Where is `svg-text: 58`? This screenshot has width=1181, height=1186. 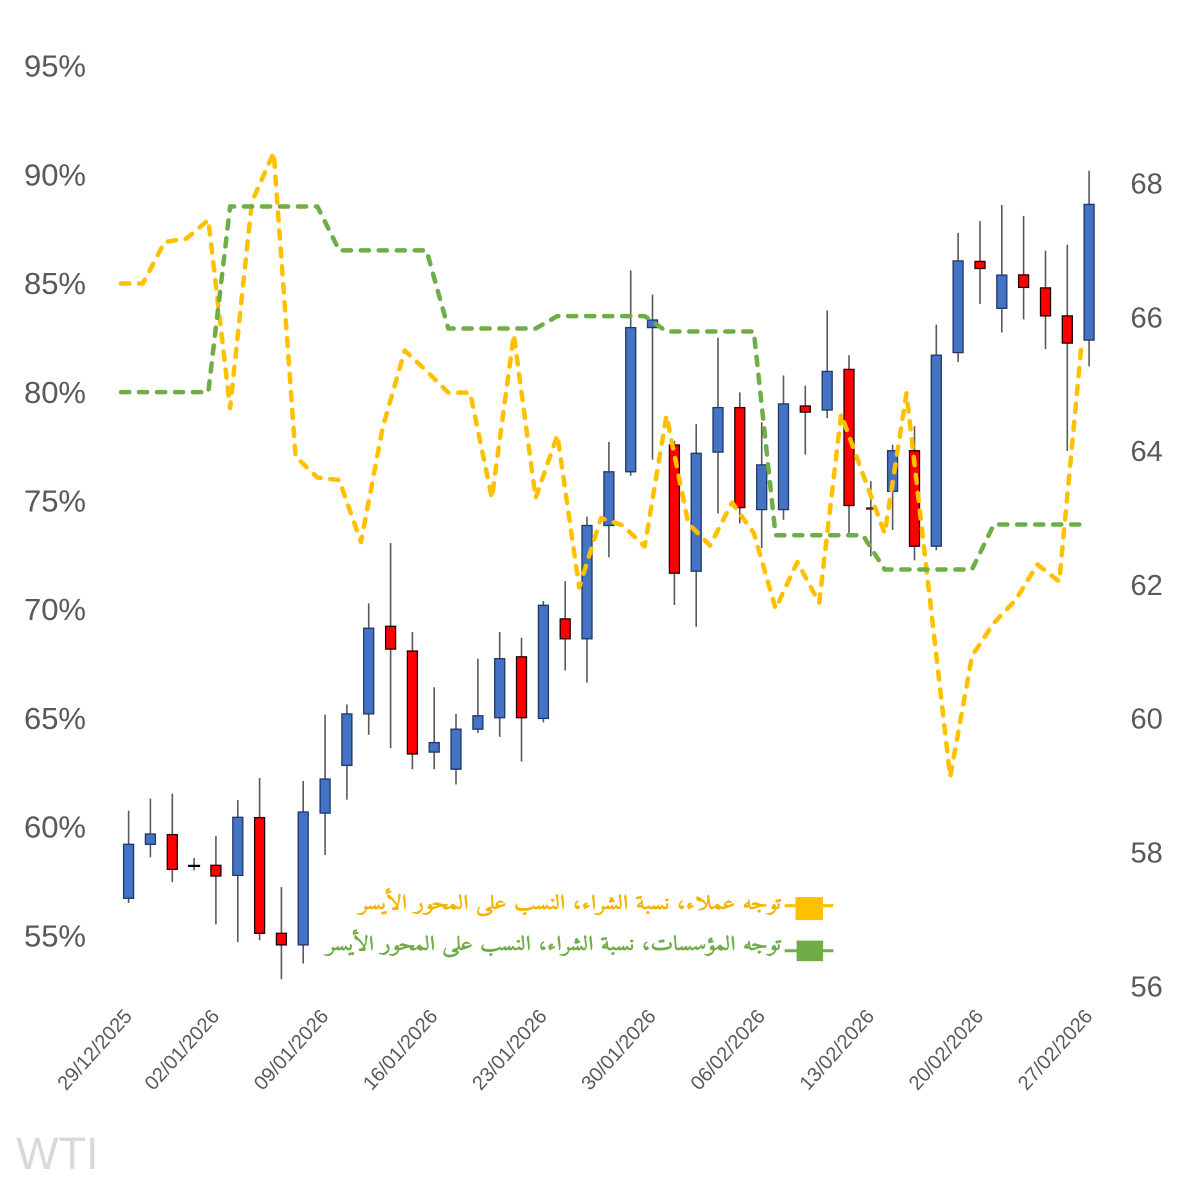
svg-text: 58 is located at coordinates (1147, 854).